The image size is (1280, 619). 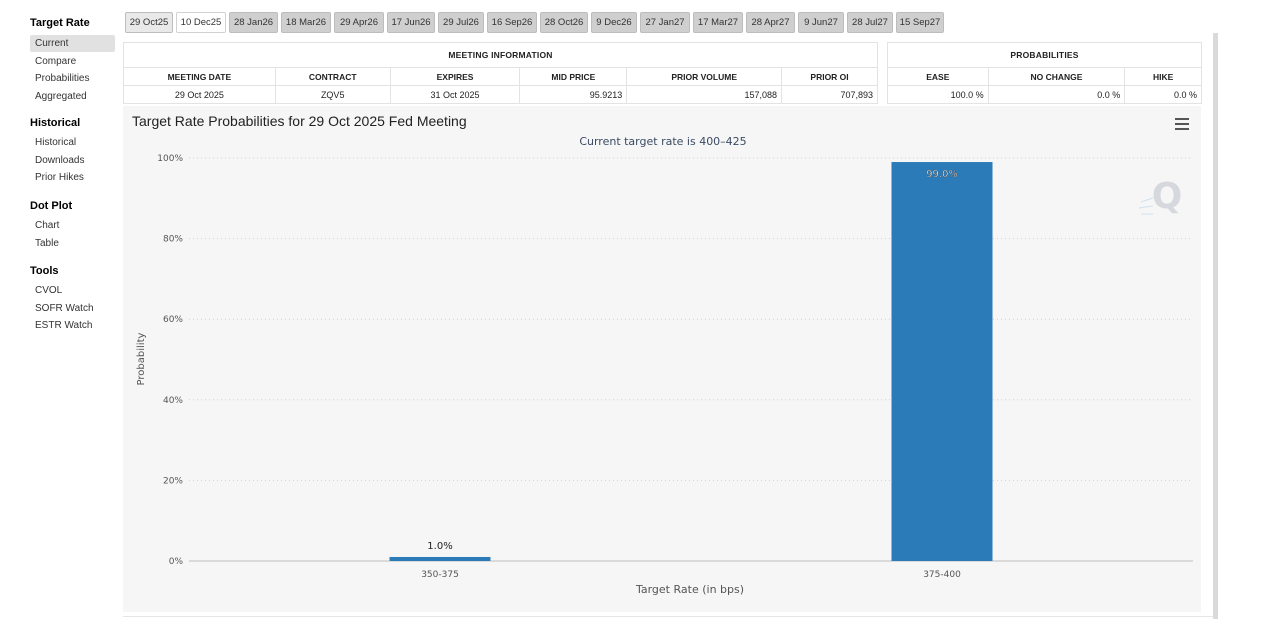 I want to click on sidebar-item-chart: Chart, so click(x=47, y=225).